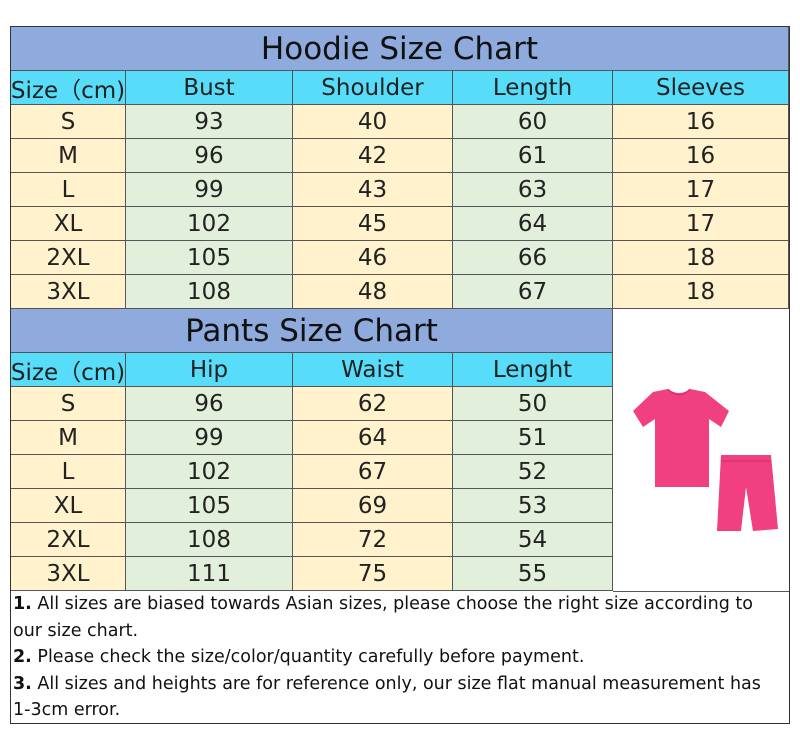  I want to click on table-cell: 46, so click(373, 258).